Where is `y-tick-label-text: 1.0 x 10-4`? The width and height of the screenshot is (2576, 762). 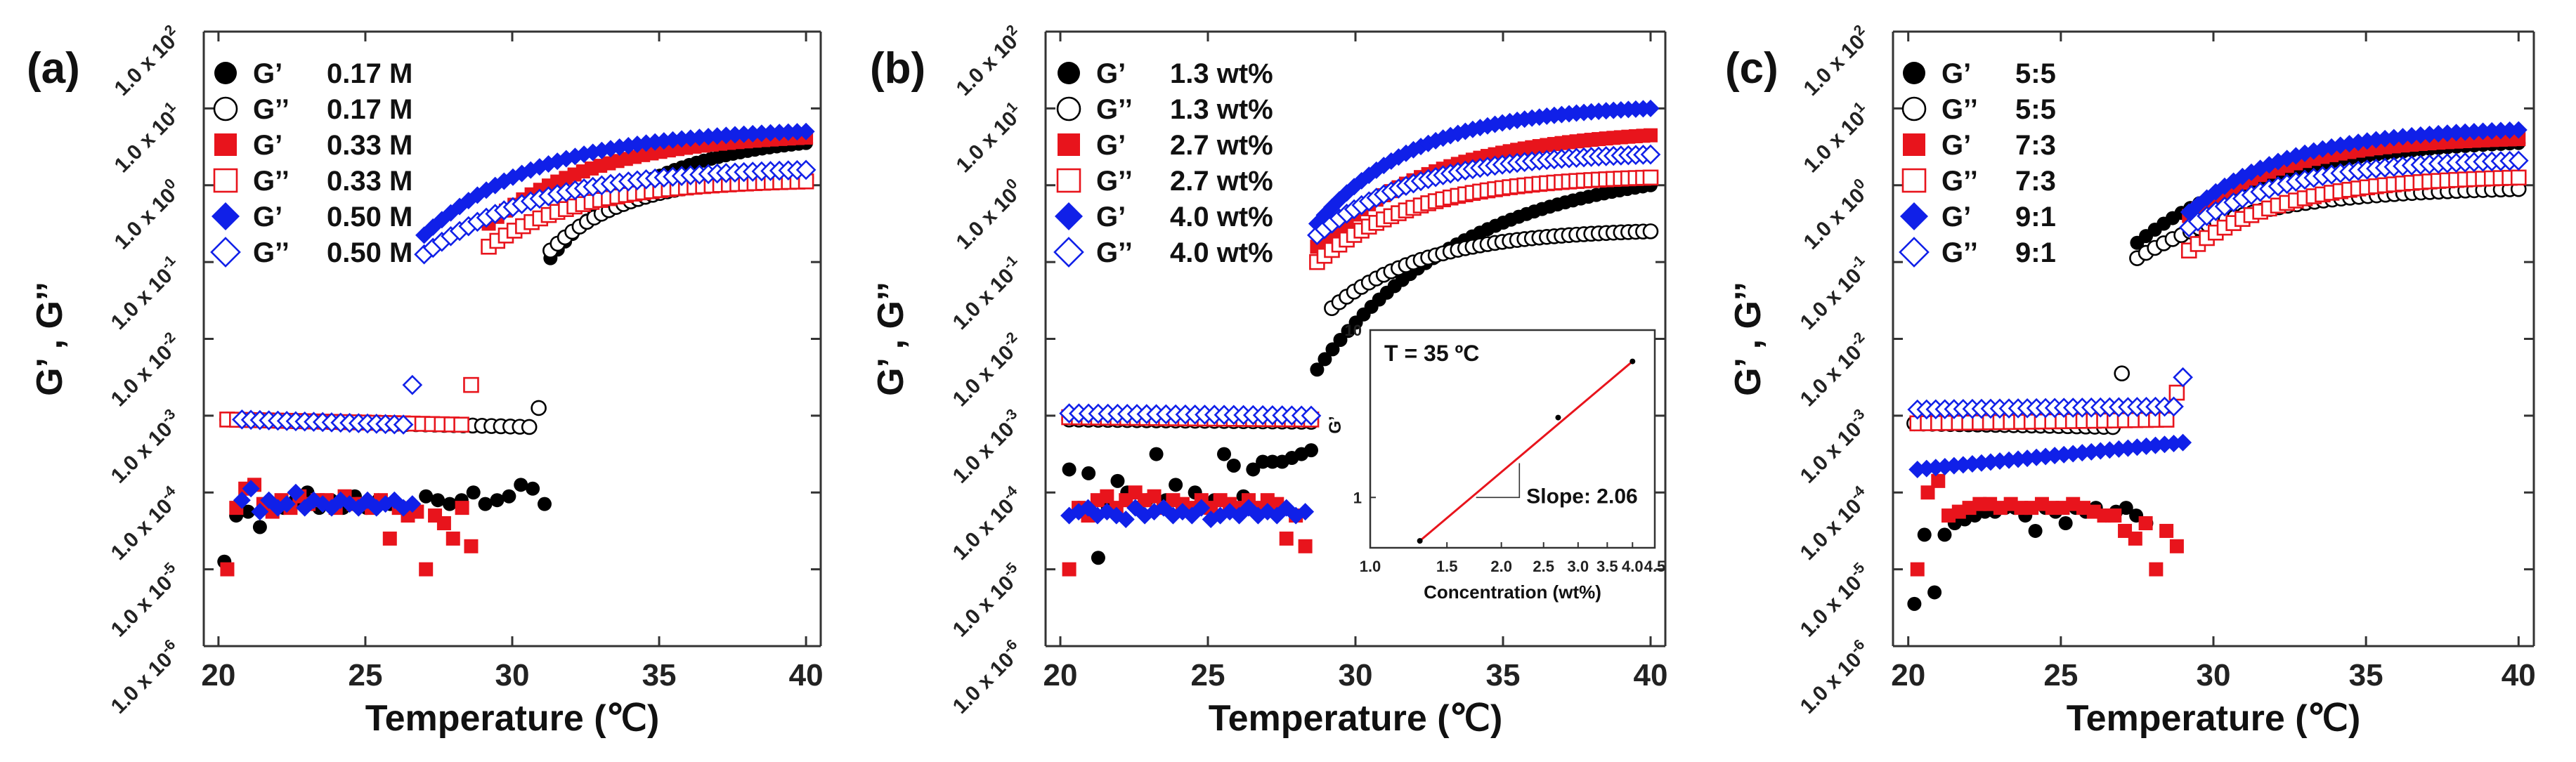
y-tick-label-text: 1.0 x 10-4 is located at coordinates (1834, 523).